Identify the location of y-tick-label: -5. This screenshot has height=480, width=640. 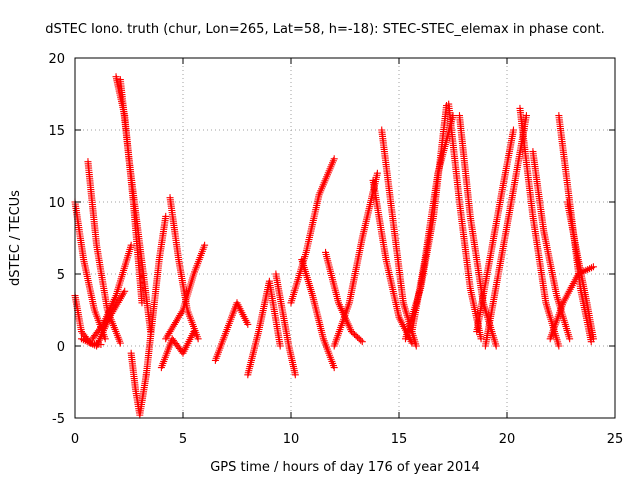
(58, 419).